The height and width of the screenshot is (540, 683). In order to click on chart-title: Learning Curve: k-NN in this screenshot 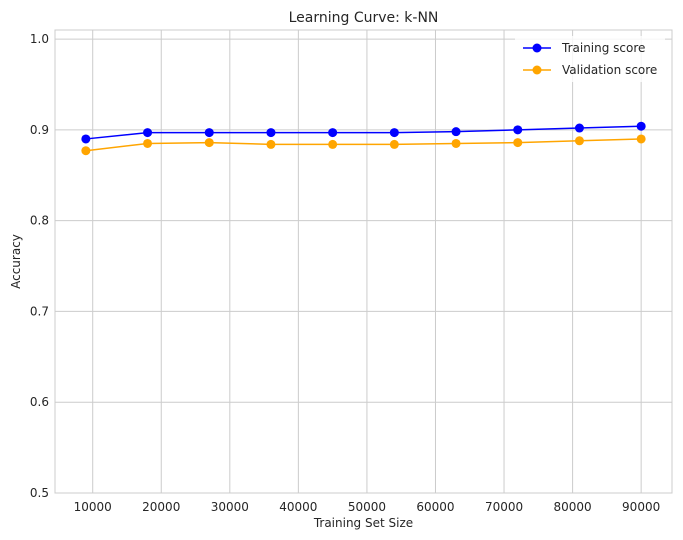, I will do `click(364, 18)`.